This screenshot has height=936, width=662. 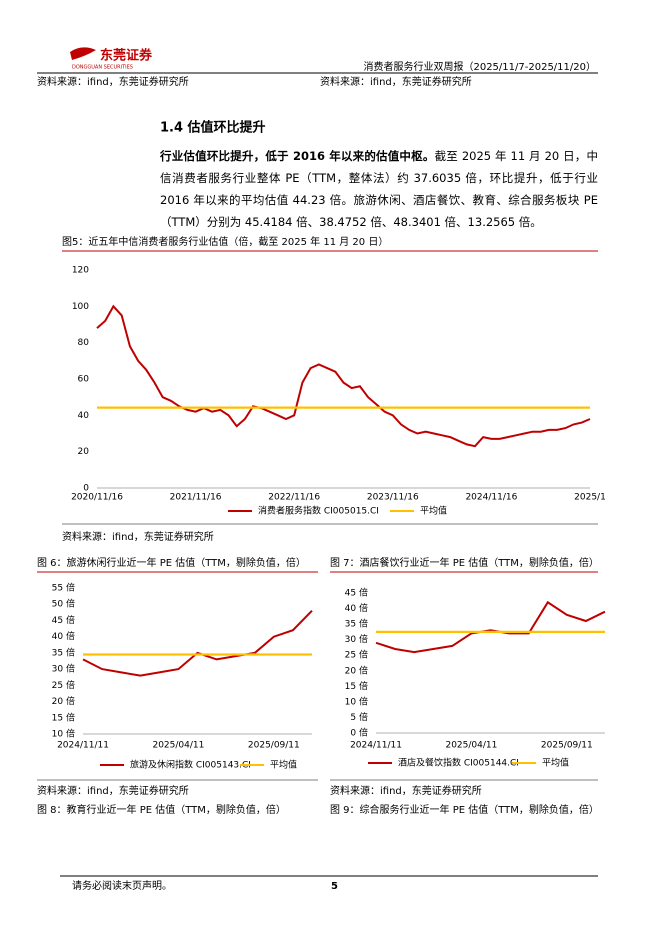 I want to click on y-tick-label: 0 倍, so click(x=359, y=733).